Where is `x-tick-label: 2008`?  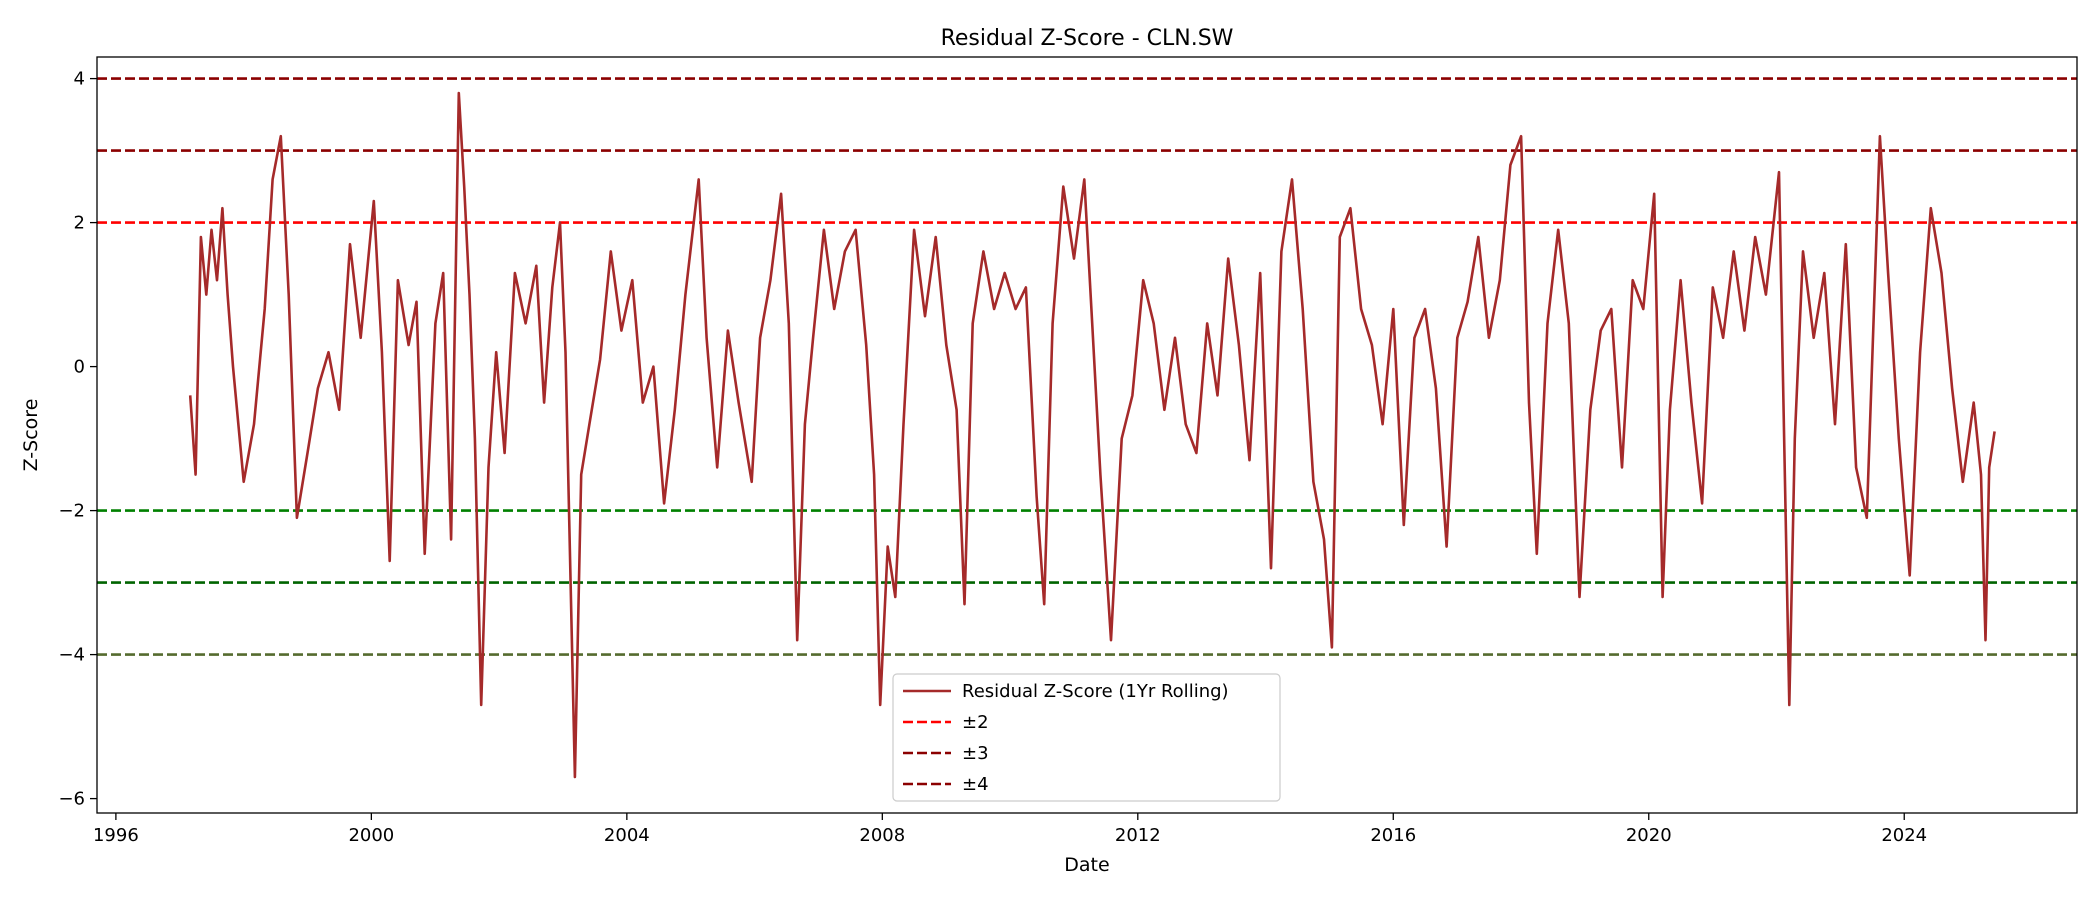
x-tick-label: 2008 is located at coordinates (882, 835).